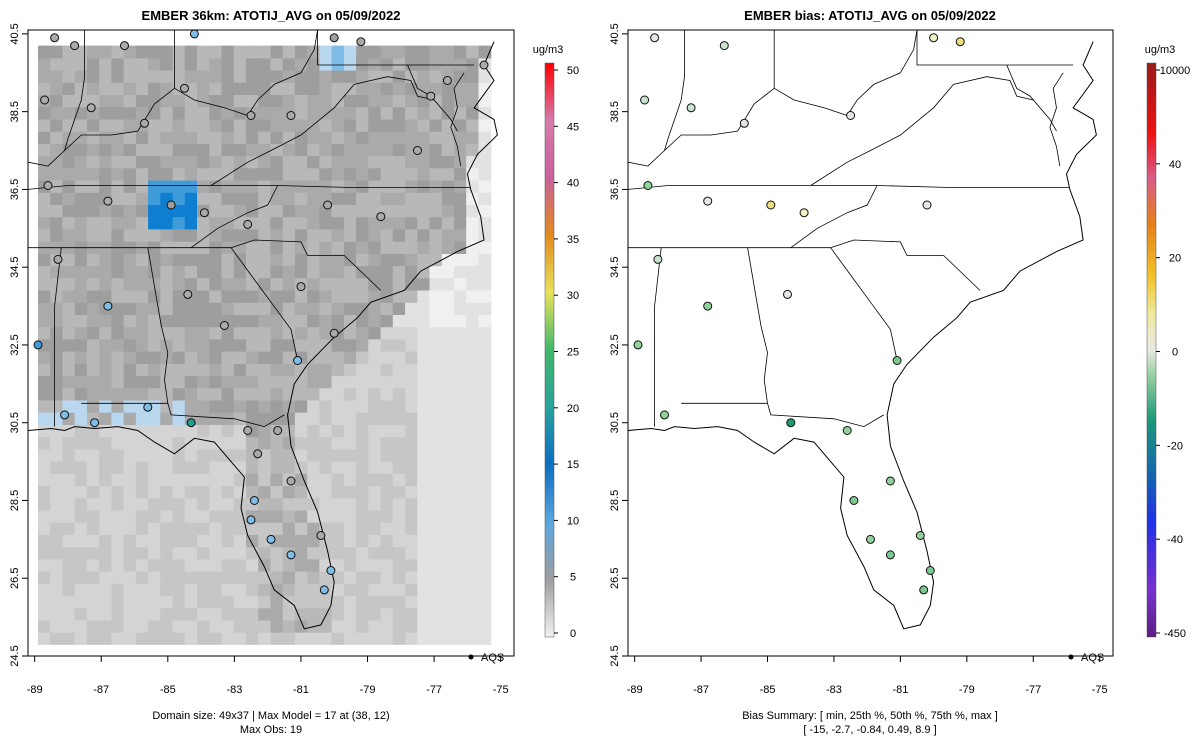 This screenshot has height=750, width=1200. What do you see at coordinates (234, 217) in the screenshot?
I see `left-boundary-line` at bounding box center [234, 217].